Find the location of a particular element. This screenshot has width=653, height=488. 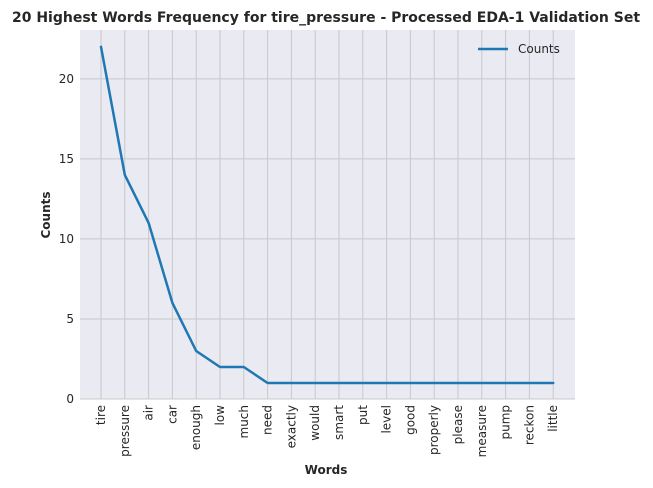

x-tick-label: exactly is located at coordinates (291, 426).